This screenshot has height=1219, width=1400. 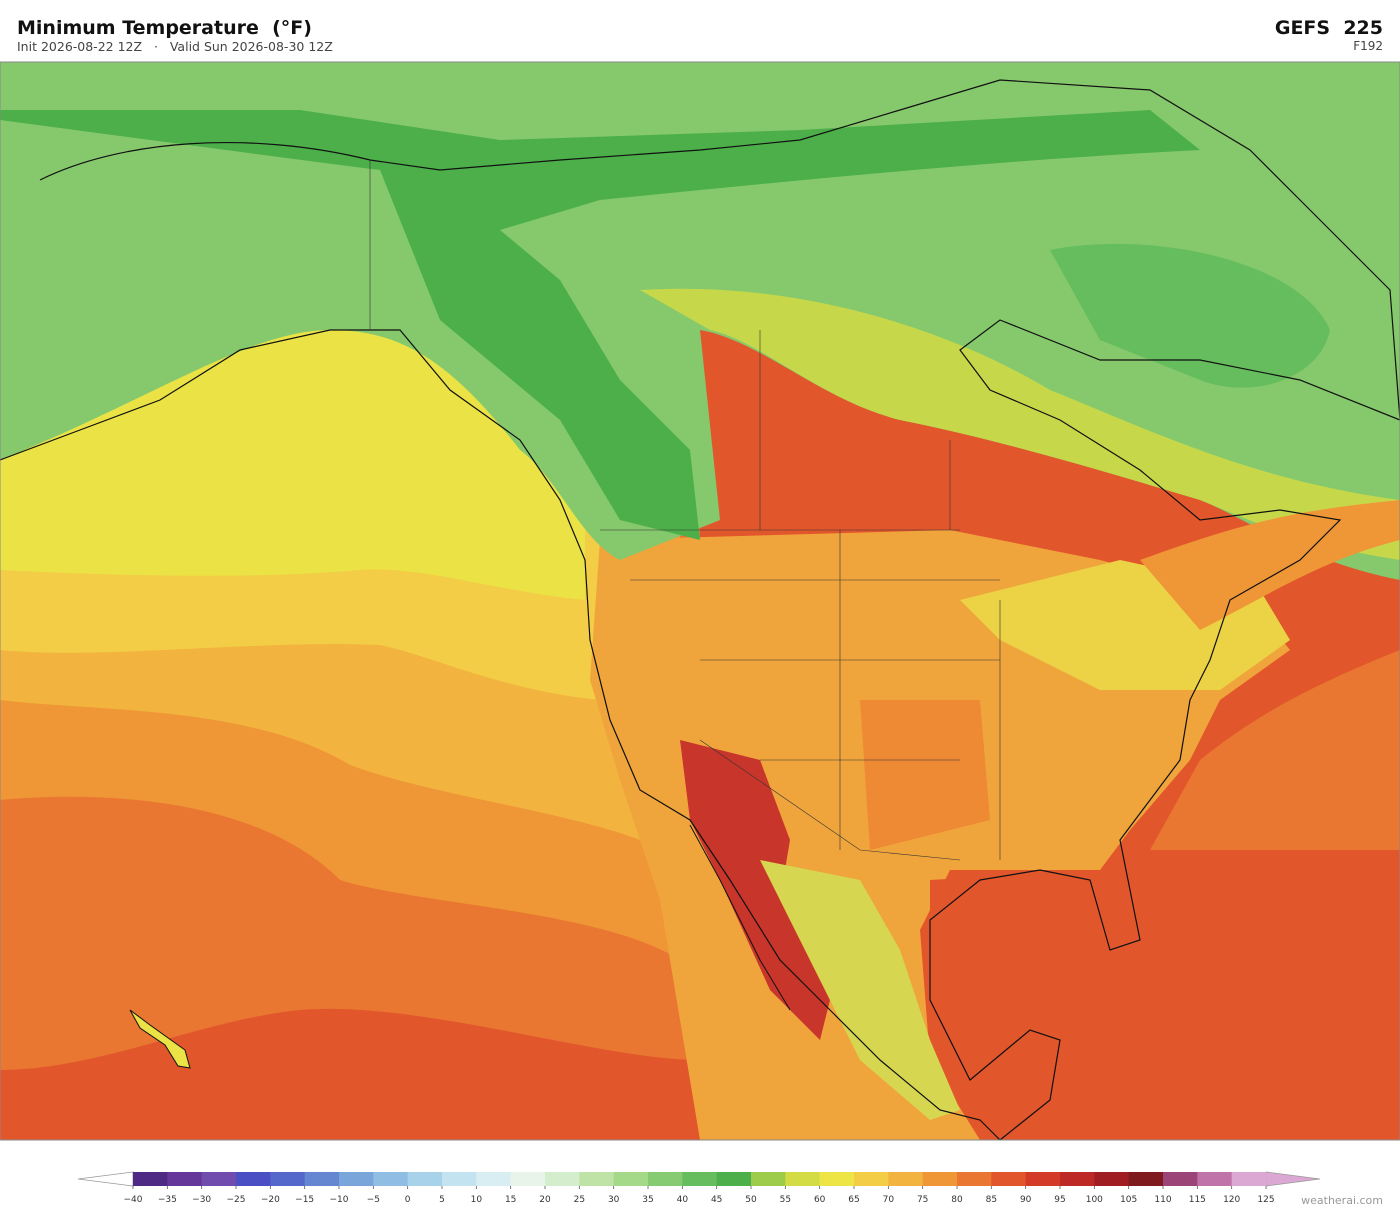 What do you see at coordinates (1059, 1200) in the screenshot?
I see `colorbar-tick-label: 95` at bounding box center [1059, 1200].